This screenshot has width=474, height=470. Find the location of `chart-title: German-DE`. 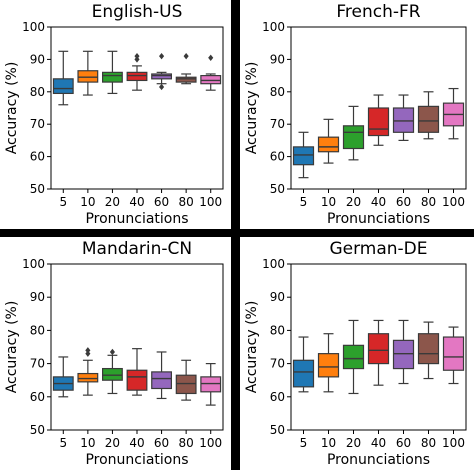

chart-title: German-DE is located at coordinates (378, 249).